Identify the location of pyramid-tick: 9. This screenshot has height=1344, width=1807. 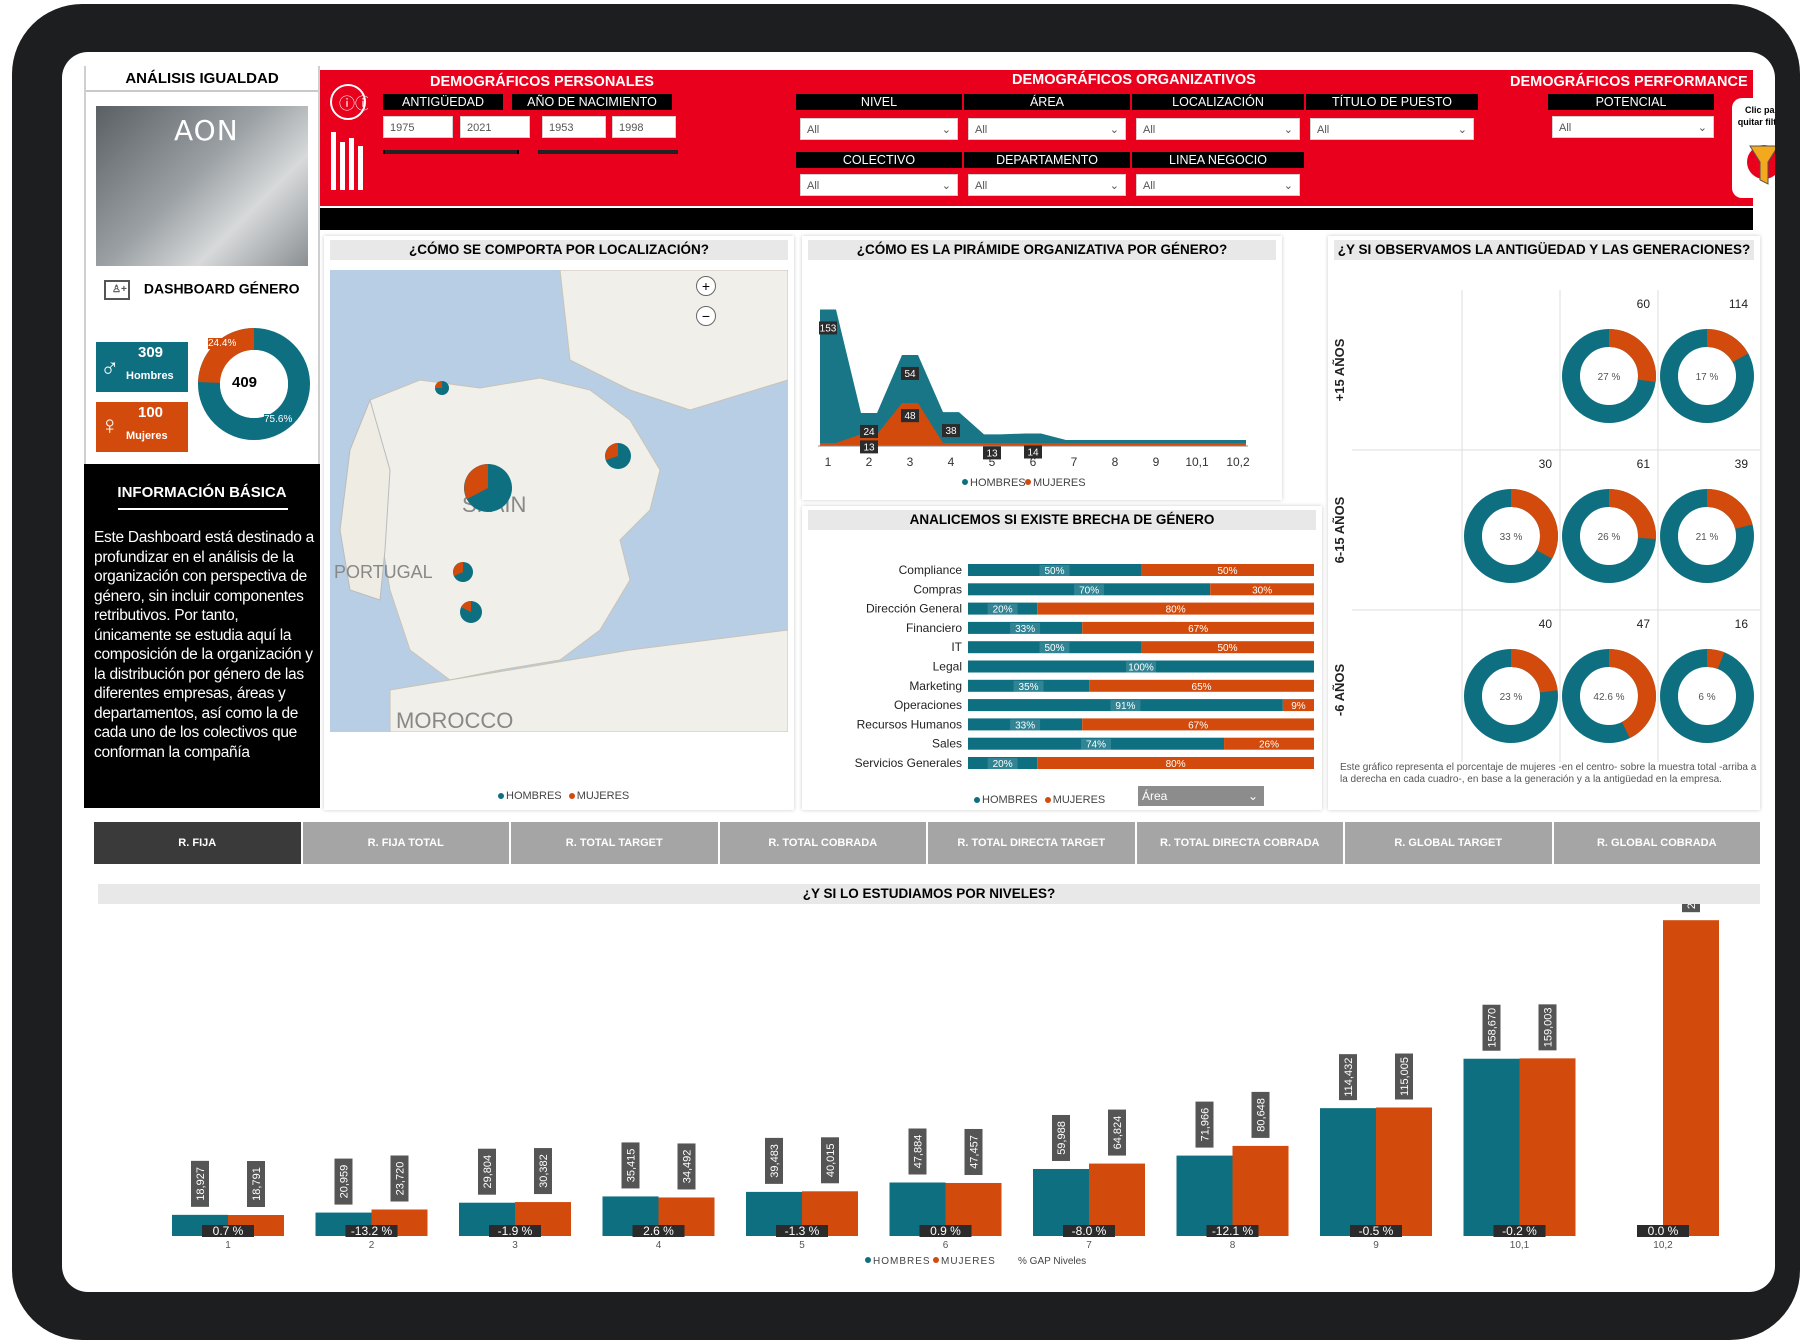
(1156, 462).